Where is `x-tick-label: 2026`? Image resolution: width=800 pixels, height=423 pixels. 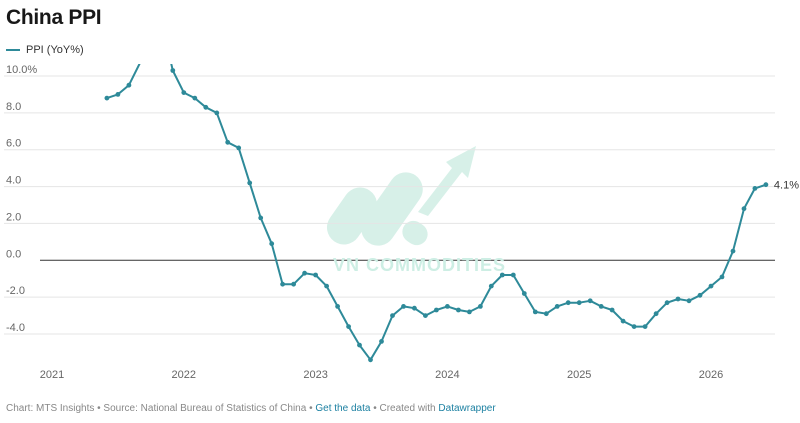
x-tick-label: 2026 is located at coordinates (711, 375).